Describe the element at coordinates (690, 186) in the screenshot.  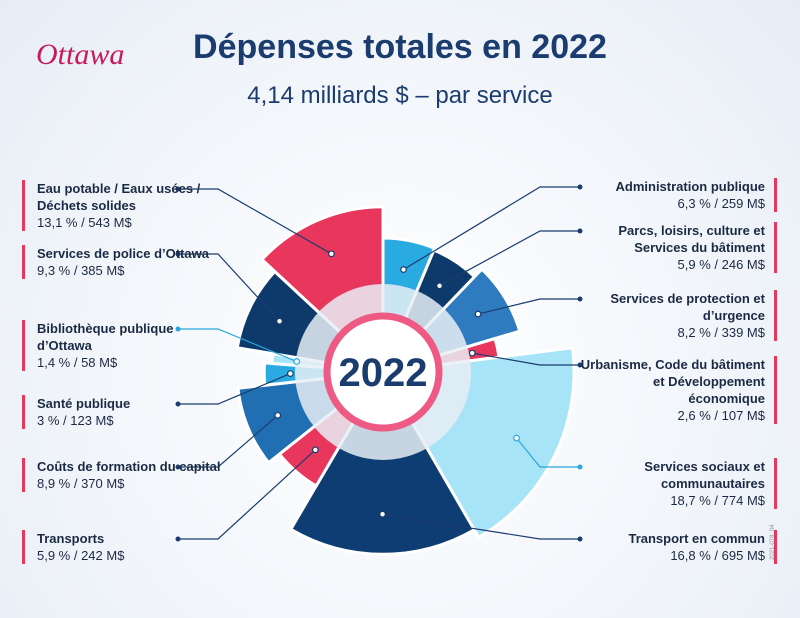
I see `category-label: Administration publique` at that location.